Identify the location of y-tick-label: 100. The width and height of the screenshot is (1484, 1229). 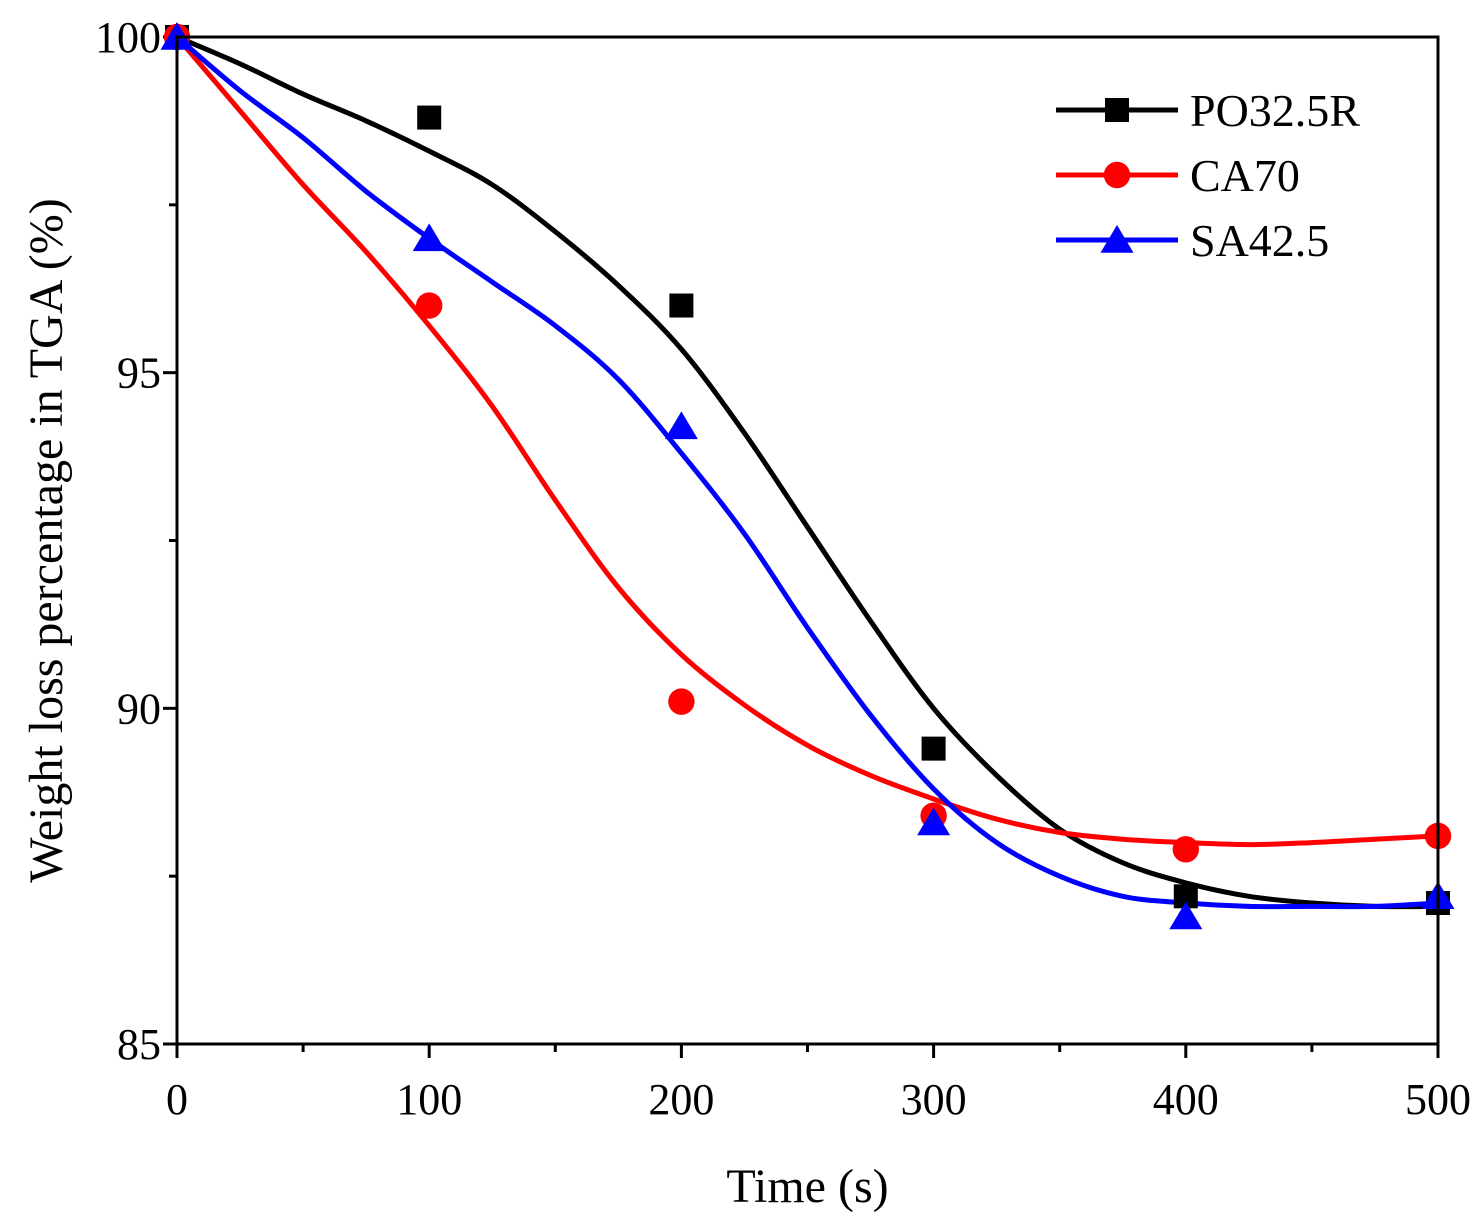
(128, 37).